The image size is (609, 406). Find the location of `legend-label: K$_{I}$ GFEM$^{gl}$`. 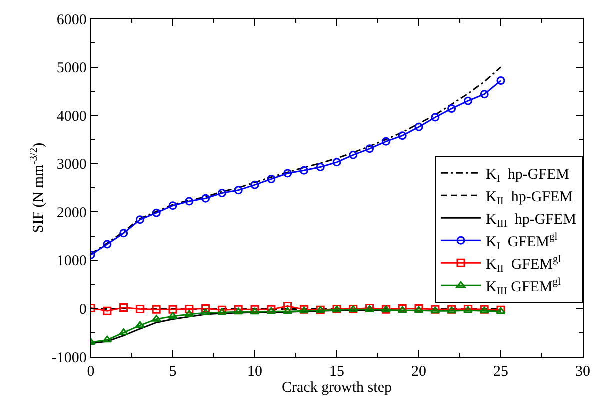

legend-label: K$_{I}$ GFEM$^{gl}$ is located at coordinates (522, 242).